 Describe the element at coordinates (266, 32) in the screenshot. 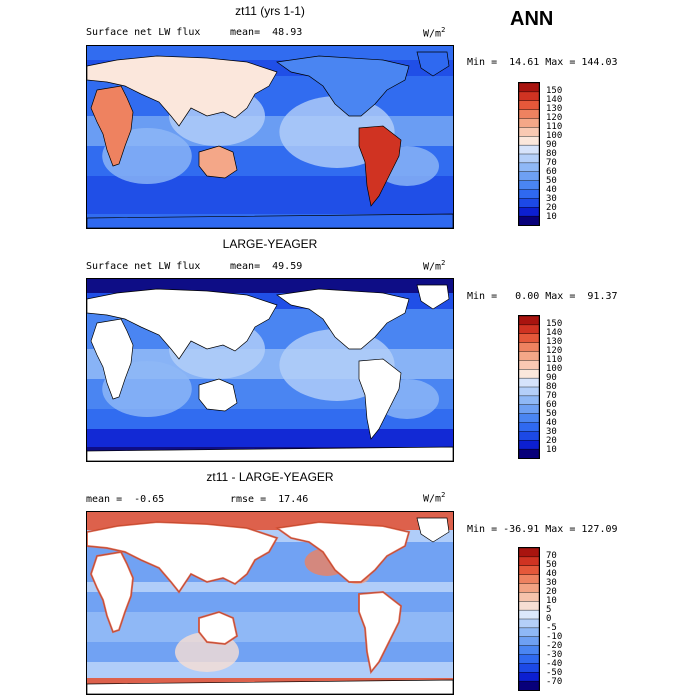

I see `panel1-mean-label: mean= 48.93` at that location.